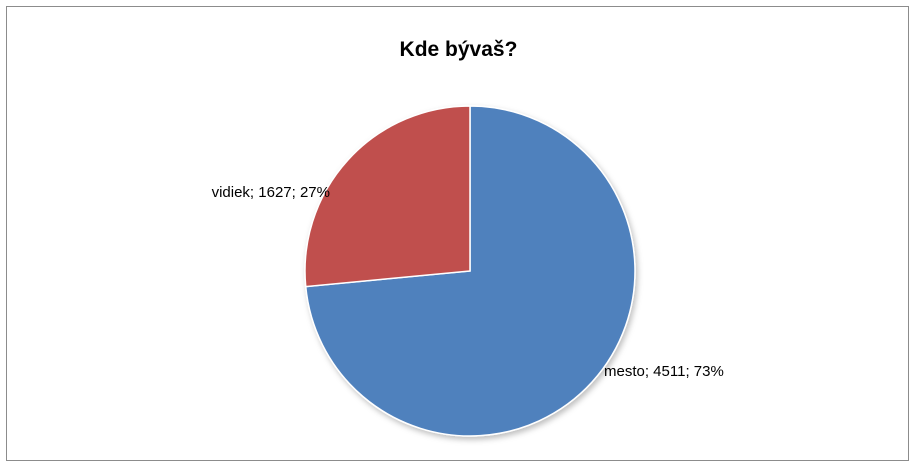  I want to click on pie-slice-vidiek, so click(387, 196).